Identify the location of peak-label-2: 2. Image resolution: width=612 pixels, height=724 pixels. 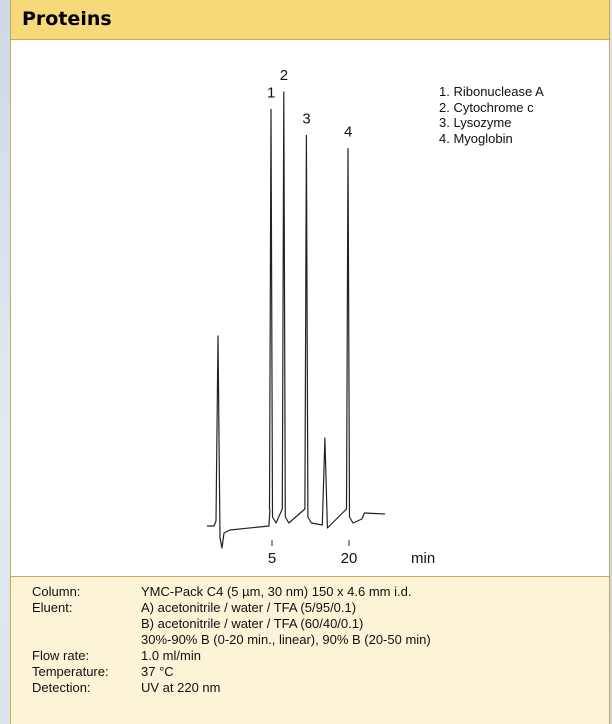
(284, 75).